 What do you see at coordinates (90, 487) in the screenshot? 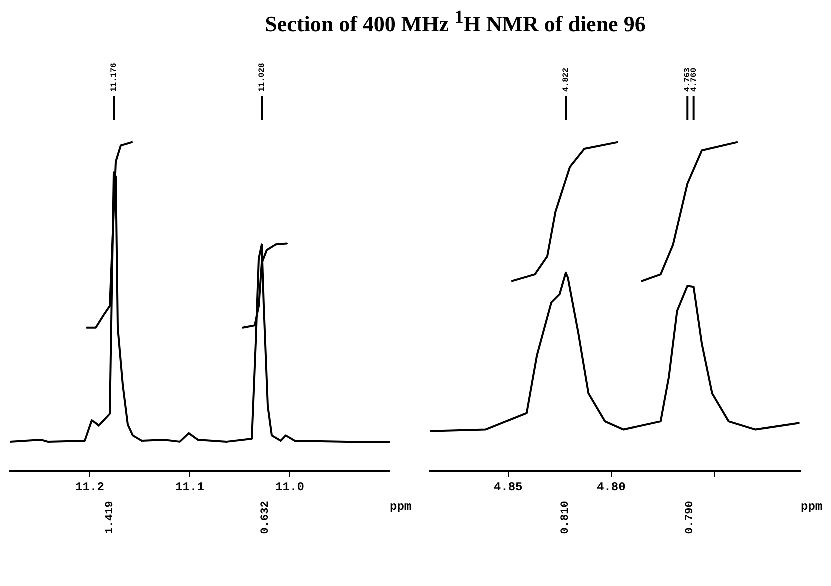
I see `x-tick-label: 11.2` at bounding box center [90, 487].